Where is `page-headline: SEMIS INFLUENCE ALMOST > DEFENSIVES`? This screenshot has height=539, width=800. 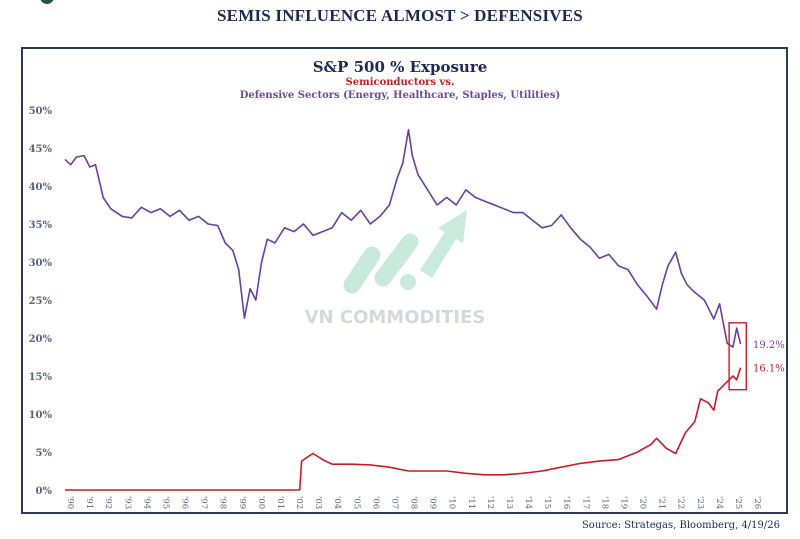 page-headline: SEMIS INFLUENCE ALMOST > DEFENSIVES is located at coordinates (400, 15).